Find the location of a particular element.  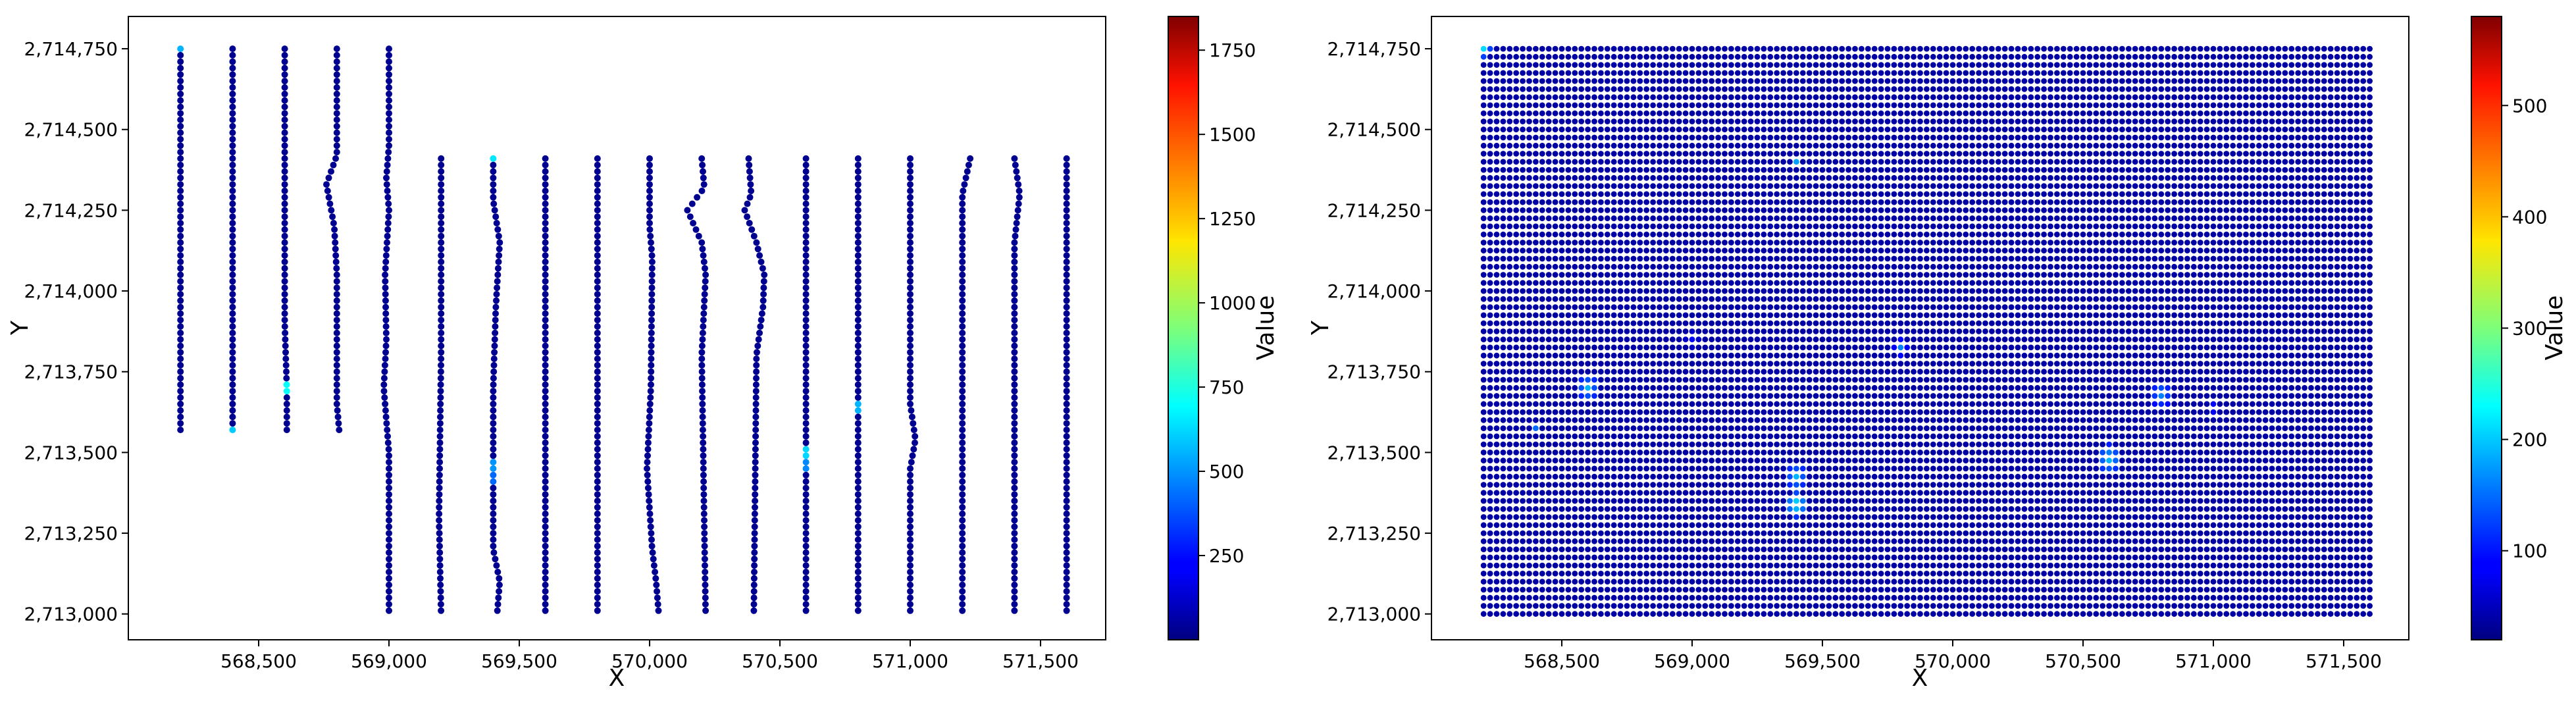

left-x-tick-label: 571,000 is located at coordinates (910, 661).